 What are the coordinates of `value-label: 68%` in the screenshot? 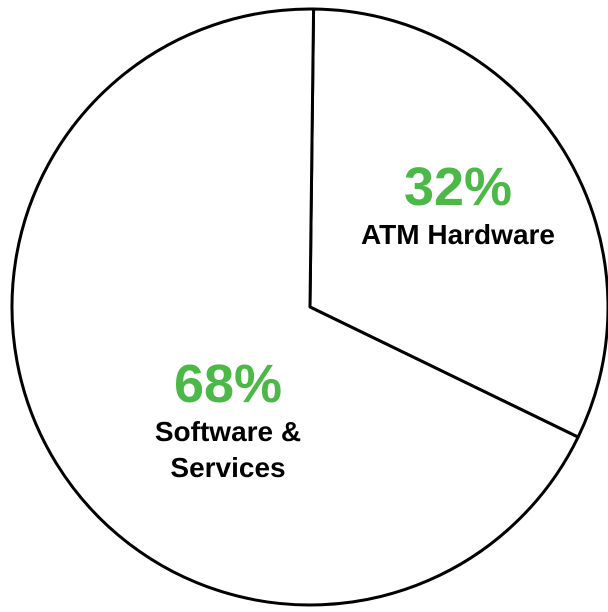 It's located at (228, 384).